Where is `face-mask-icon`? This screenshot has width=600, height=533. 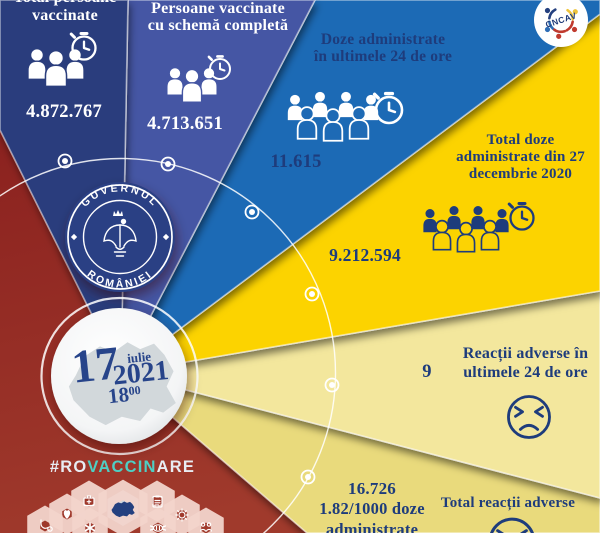
face-mask-icon is located at coordinates (158, 528).